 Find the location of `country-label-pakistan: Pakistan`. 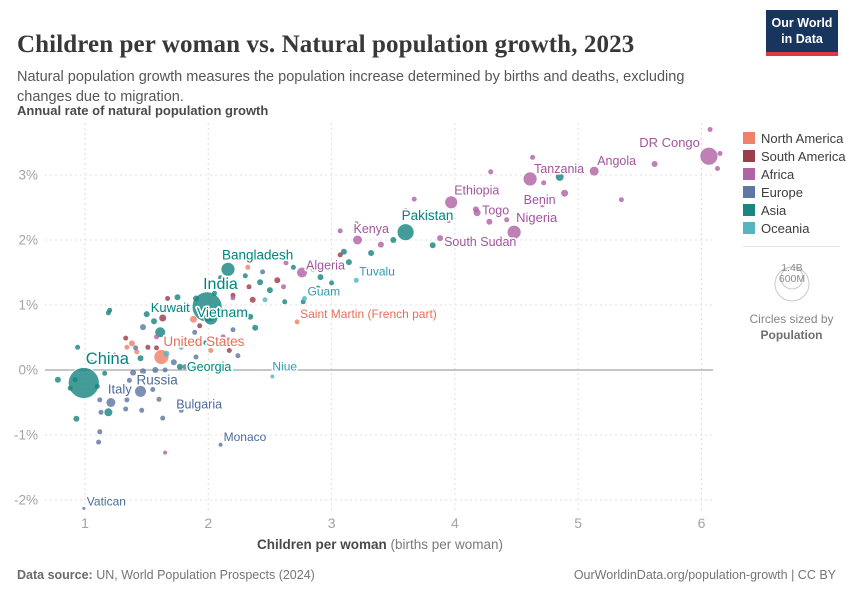

country-label-pakistan: Pakistan is located at coordinates (427, 216).